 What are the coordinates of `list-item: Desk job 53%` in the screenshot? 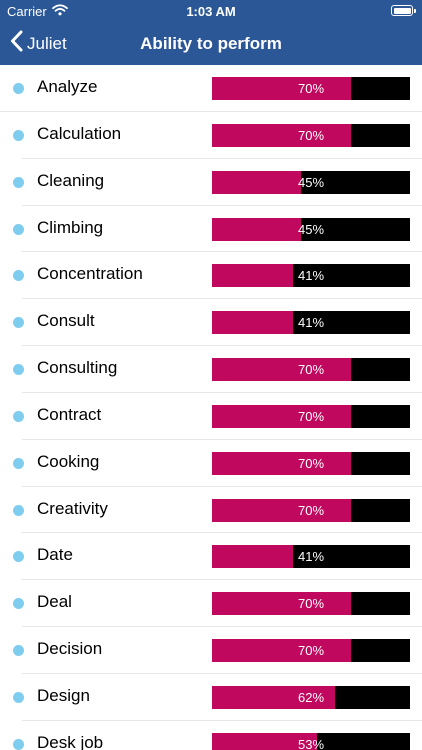 It's located at (217, 735).